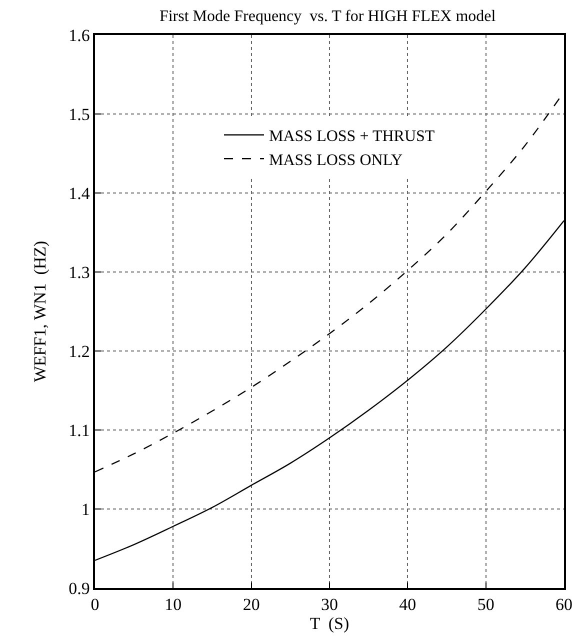 This screenshot has height=643, width=585. I want to click on legend-label: MASS LOSS + THRUST, so click(352, 137).